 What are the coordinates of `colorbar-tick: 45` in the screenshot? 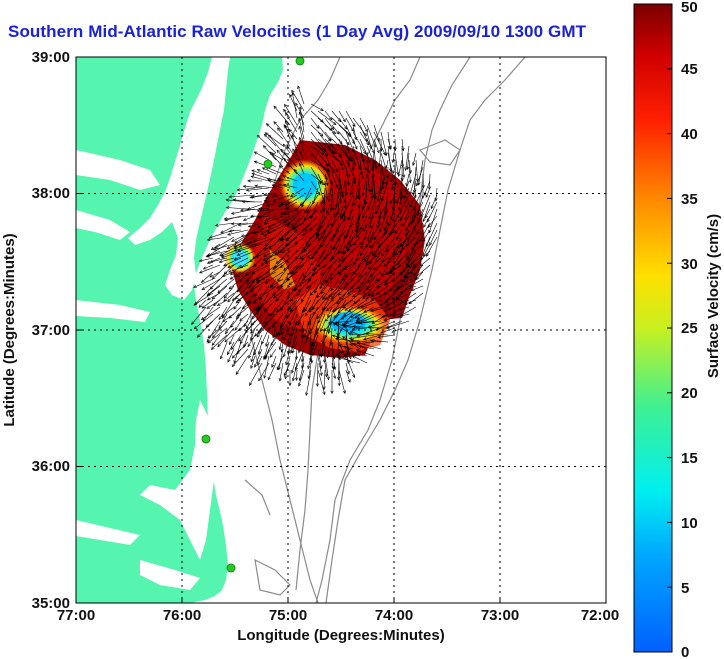 It's located at (689, 69).